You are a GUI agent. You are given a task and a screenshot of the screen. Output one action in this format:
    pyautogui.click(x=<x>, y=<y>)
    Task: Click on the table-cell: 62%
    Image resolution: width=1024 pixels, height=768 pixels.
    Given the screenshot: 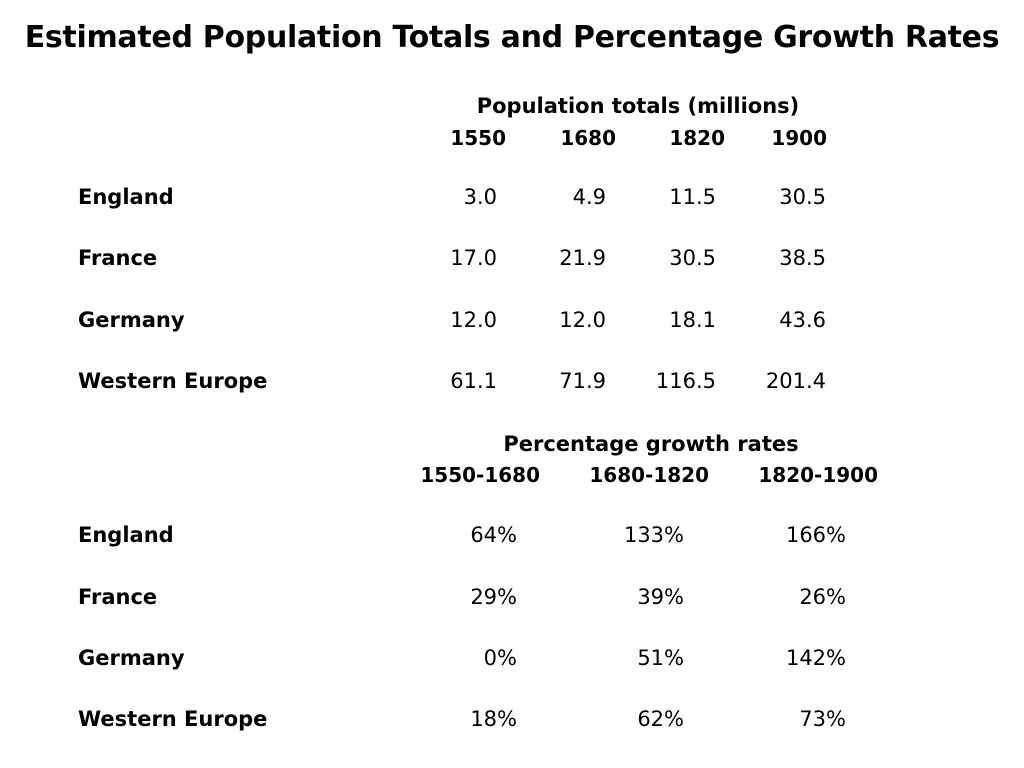 What is the action you would take?
    pyautogui.click(x=660, y=719)
    